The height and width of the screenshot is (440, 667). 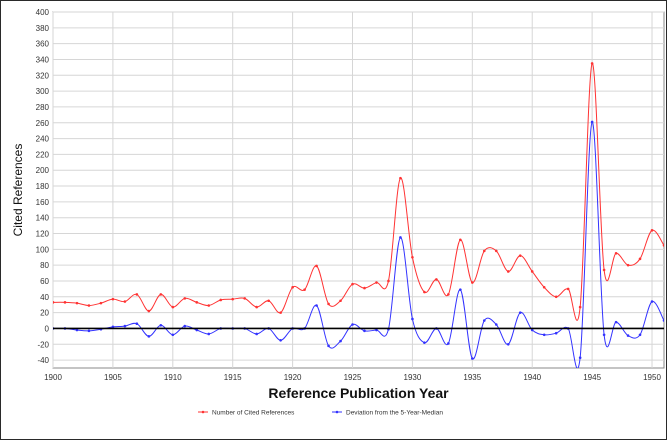 What do you see at coordinates (253, 413) in the screenshot?
I see `legend-label: Number of Cited References` at bounding box center [253, 413].